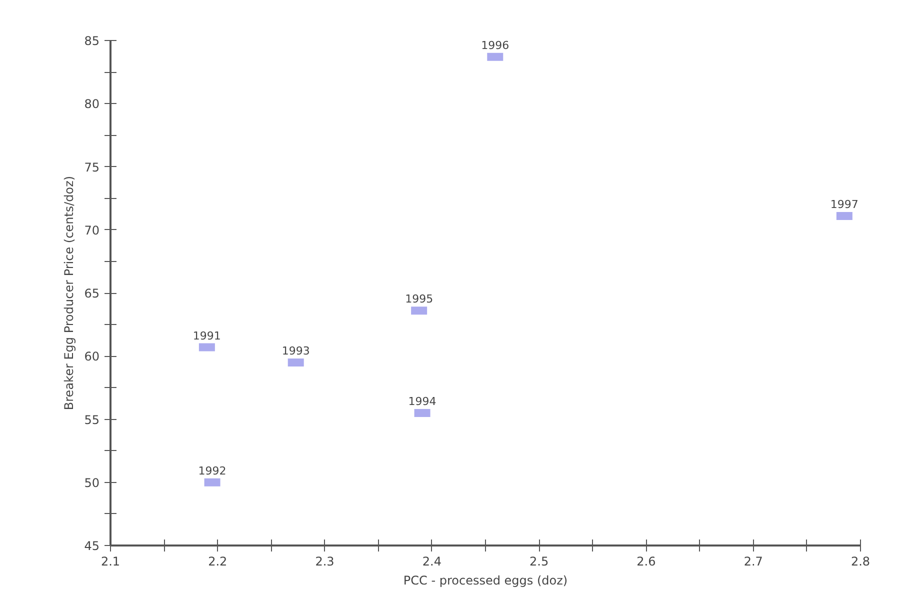 This screenshot has height=602, width=918. Describe the element at coordinates (324, 561) in the screenshot. I see `x-tick-label: 2.3` at that location.